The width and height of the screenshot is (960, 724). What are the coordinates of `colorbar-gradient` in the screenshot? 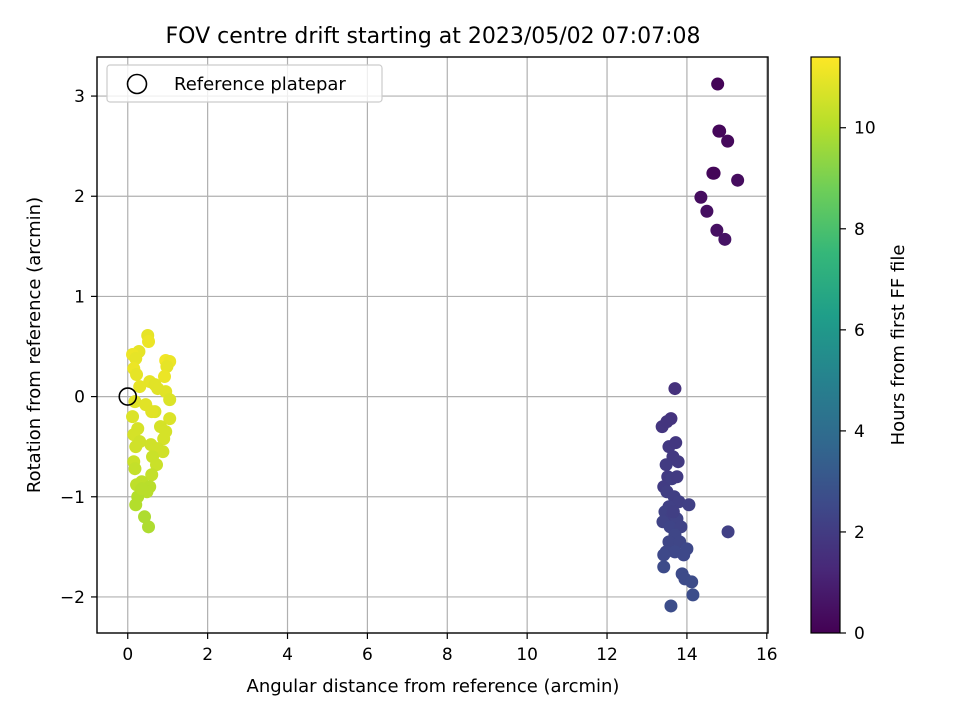 It's located at (825, 345).